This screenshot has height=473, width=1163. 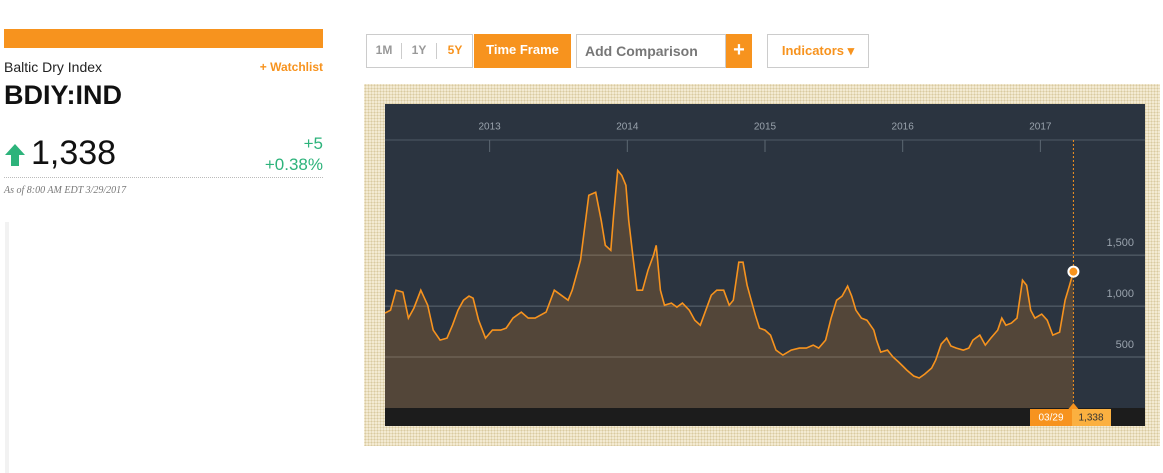 What do you see at coordinates (490, 127) in the screenshot?
I see `x-tick-label: 2013` at bounding box center [490, 127].